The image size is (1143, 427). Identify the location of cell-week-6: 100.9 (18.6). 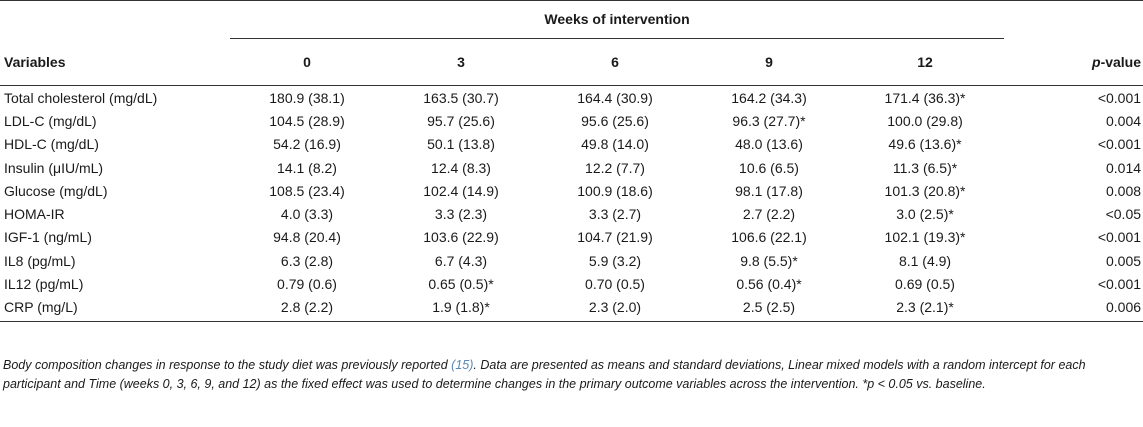
(615, 190).